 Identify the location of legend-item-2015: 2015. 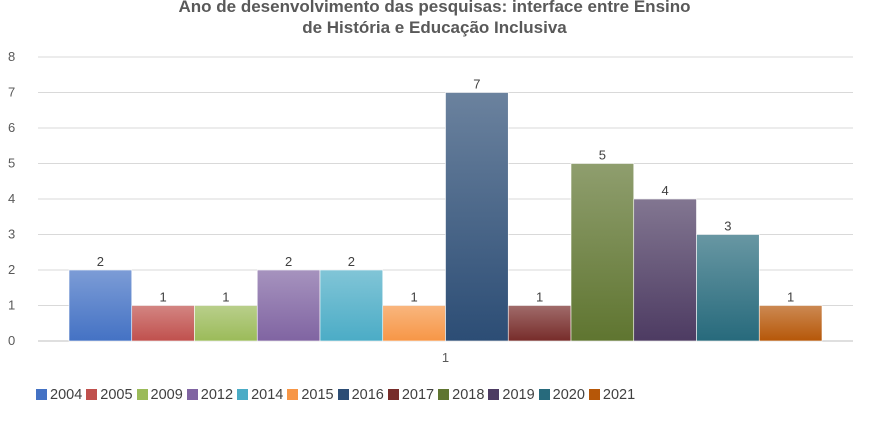
(310, 395).